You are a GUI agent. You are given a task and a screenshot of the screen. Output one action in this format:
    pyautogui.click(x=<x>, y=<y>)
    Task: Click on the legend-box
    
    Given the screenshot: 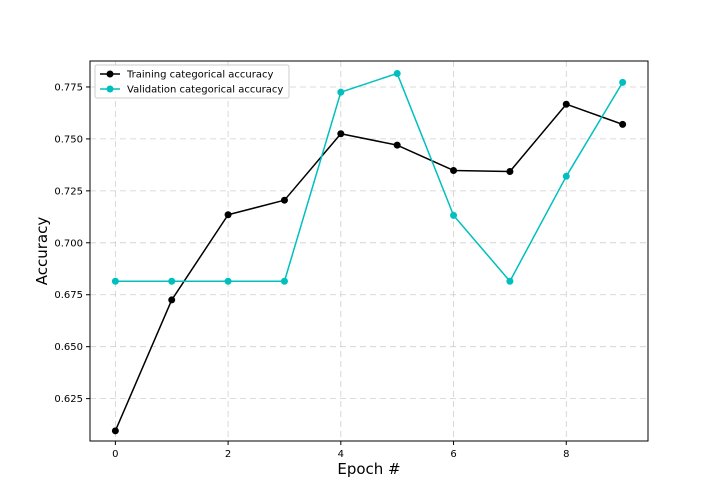 What is the action you would take?
    pyautogui.click(x=192, y=81)
    